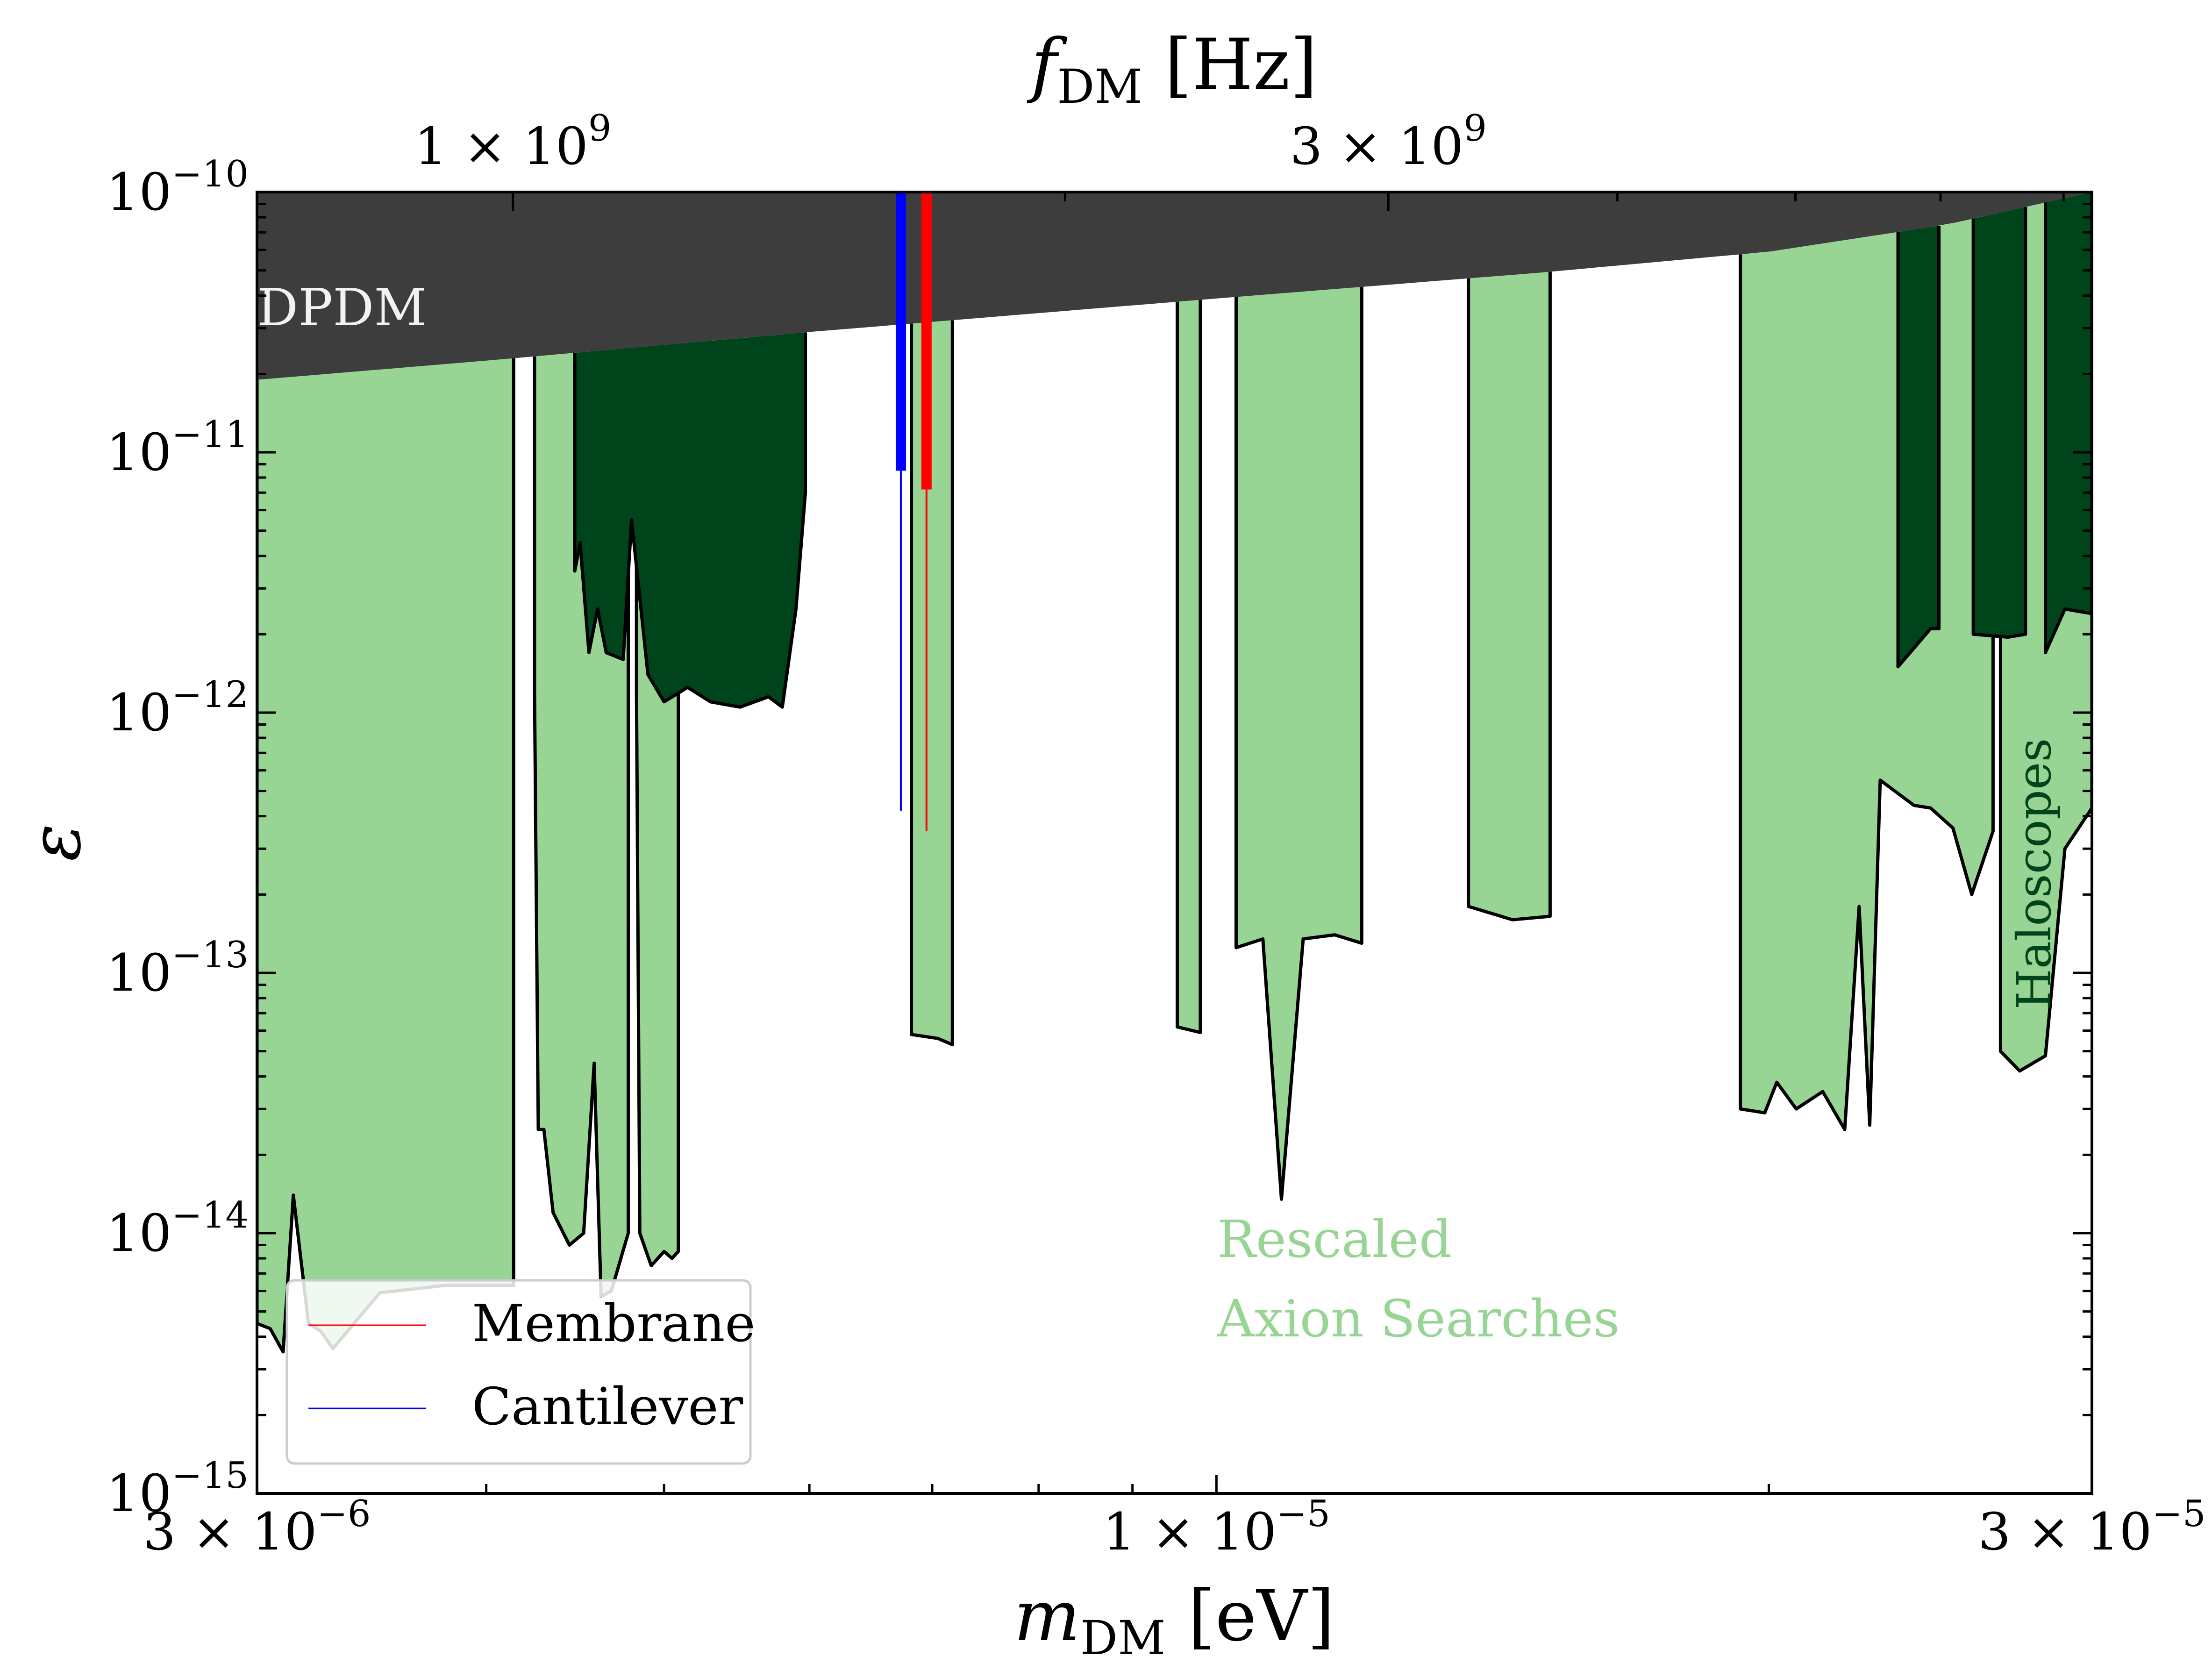  Describe the element at coordinates (2032, 1532) in the screenshot. I see `x-tick-label-2-part: 3 ×` at that location.